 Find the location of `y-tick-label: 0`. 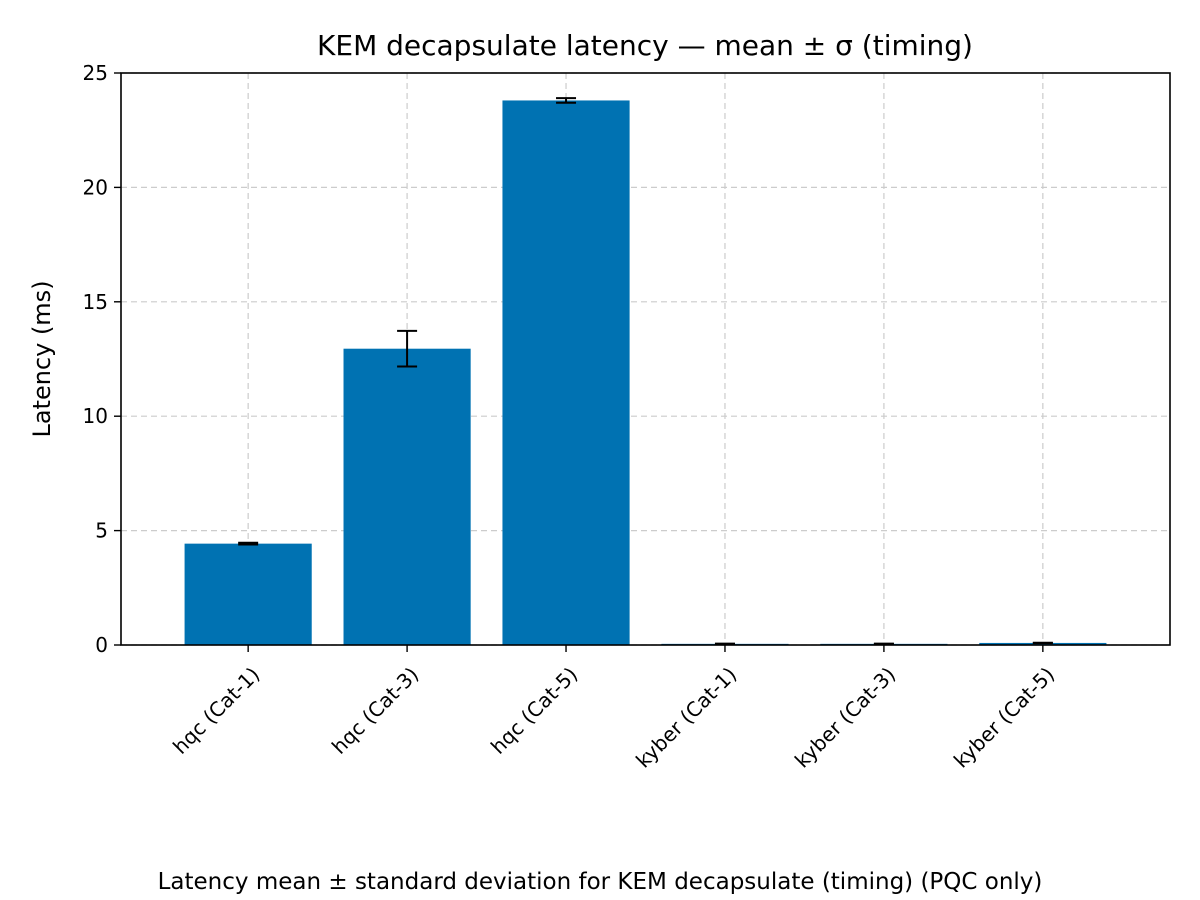

y-tick-label: 0 is located at coordinates (101, 645).